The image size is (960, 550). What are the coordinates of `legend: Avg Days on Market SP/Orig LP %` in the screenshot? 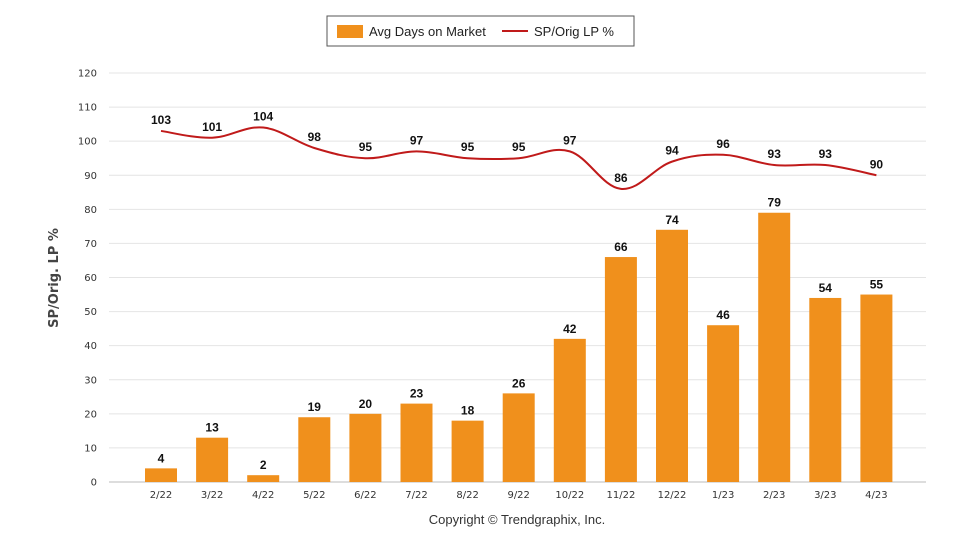 It's located at (480, 31).